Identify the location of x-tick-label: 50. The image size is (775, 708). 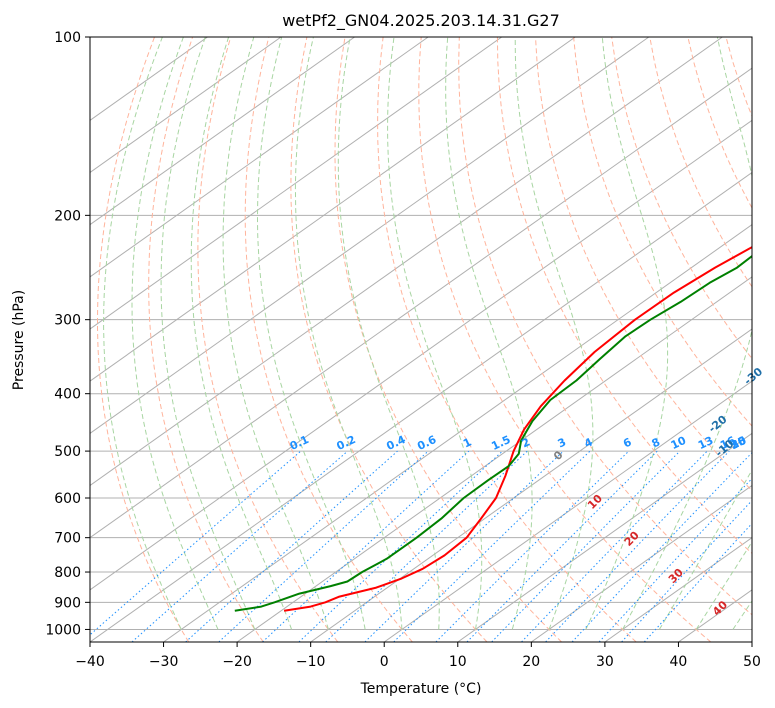
(752, 662).